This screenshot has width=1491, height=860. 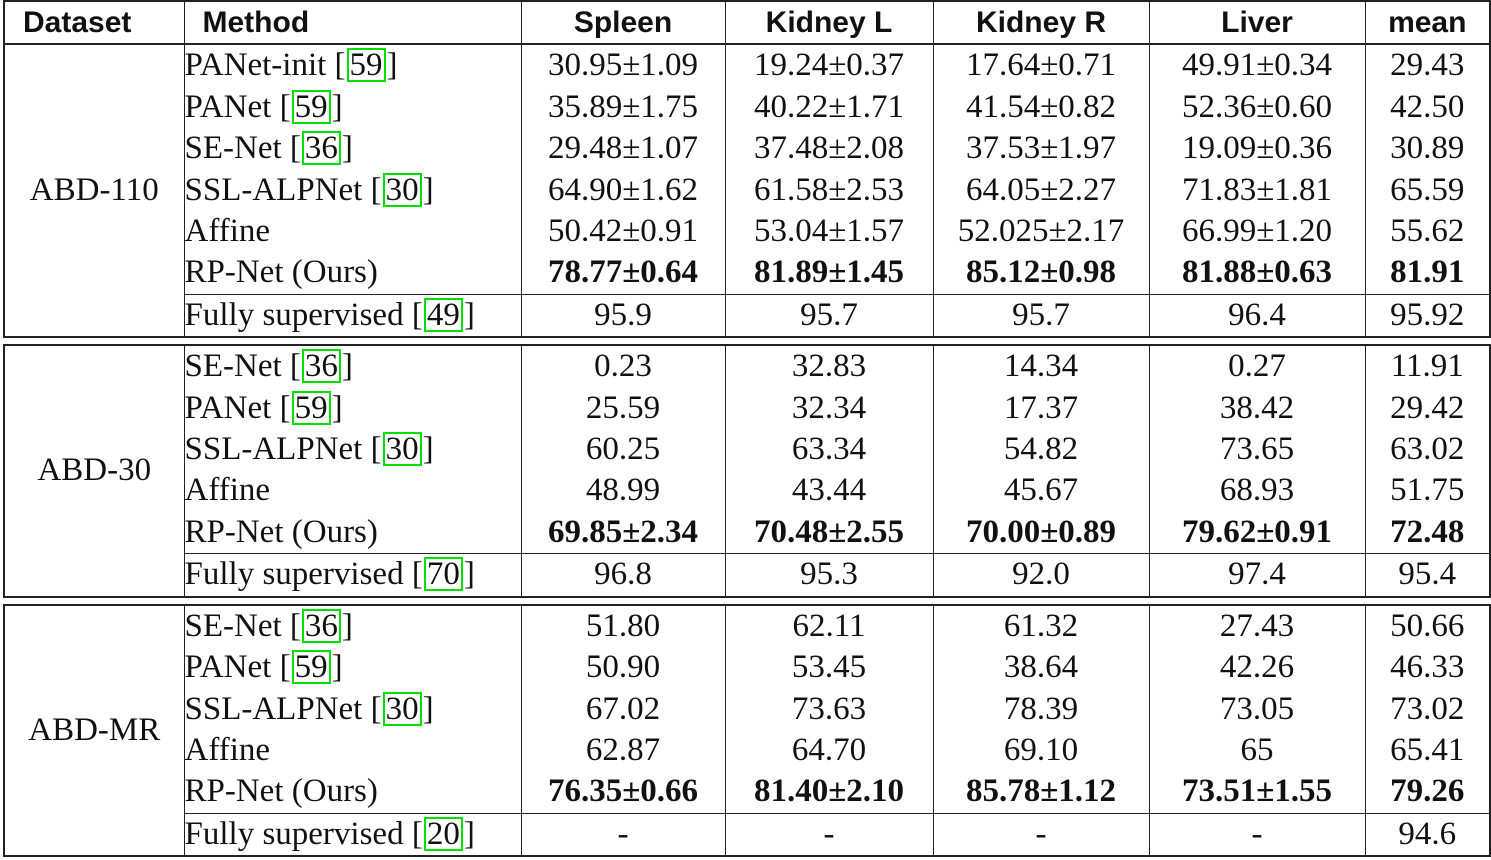 What do you see at coordinates (829, 491) in the screenshot?
I see `value-cell-kidney-l: 43.44` at bounding box center [829, 491].